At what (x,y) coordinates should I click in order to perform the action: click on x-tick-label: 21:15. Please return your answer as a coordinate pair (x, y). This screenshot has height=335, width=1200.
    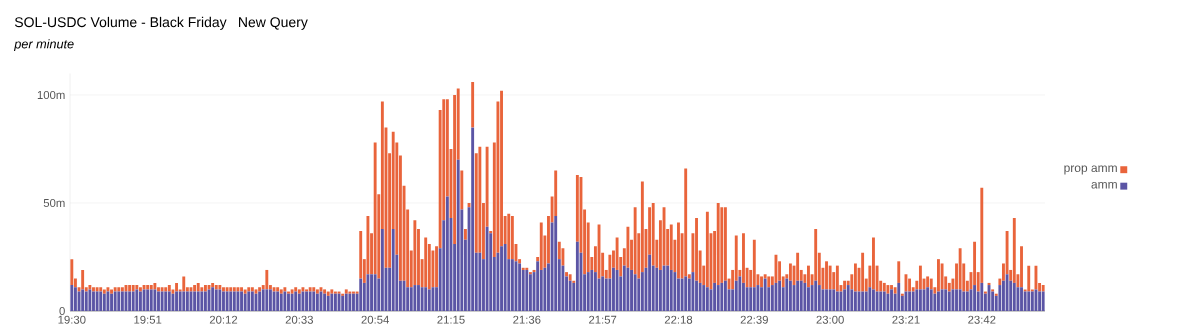
    Looking at the image, I should click on (451, 319).